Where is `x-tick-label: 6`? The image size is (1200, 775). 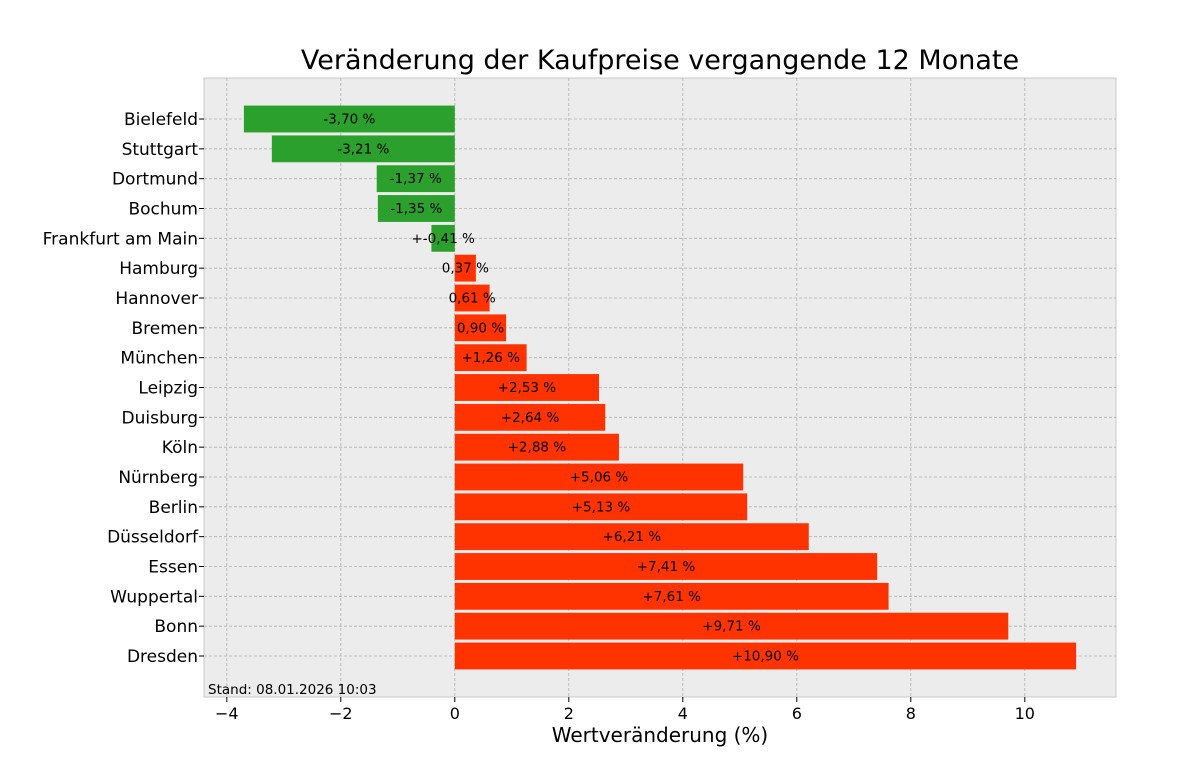 x-tick-label: 6 is located at coordinates (797, 713).